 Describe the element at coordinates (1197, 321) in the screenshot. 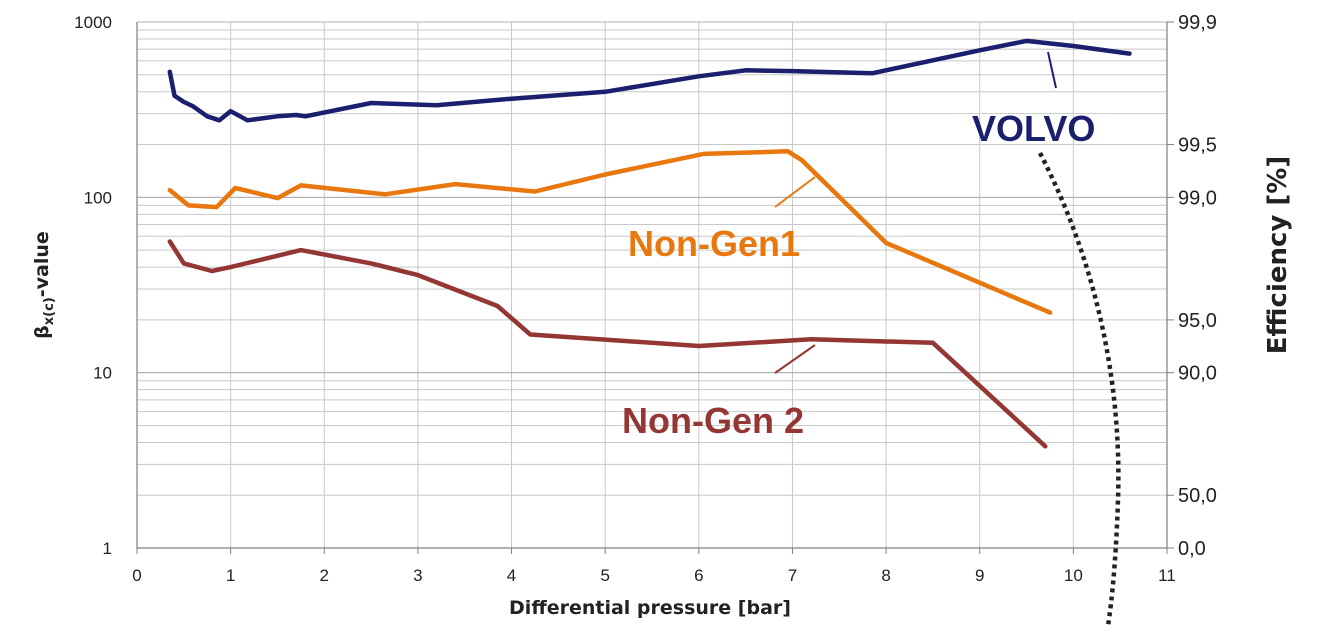

I see `y2-tick-label: 95,0` at that location.